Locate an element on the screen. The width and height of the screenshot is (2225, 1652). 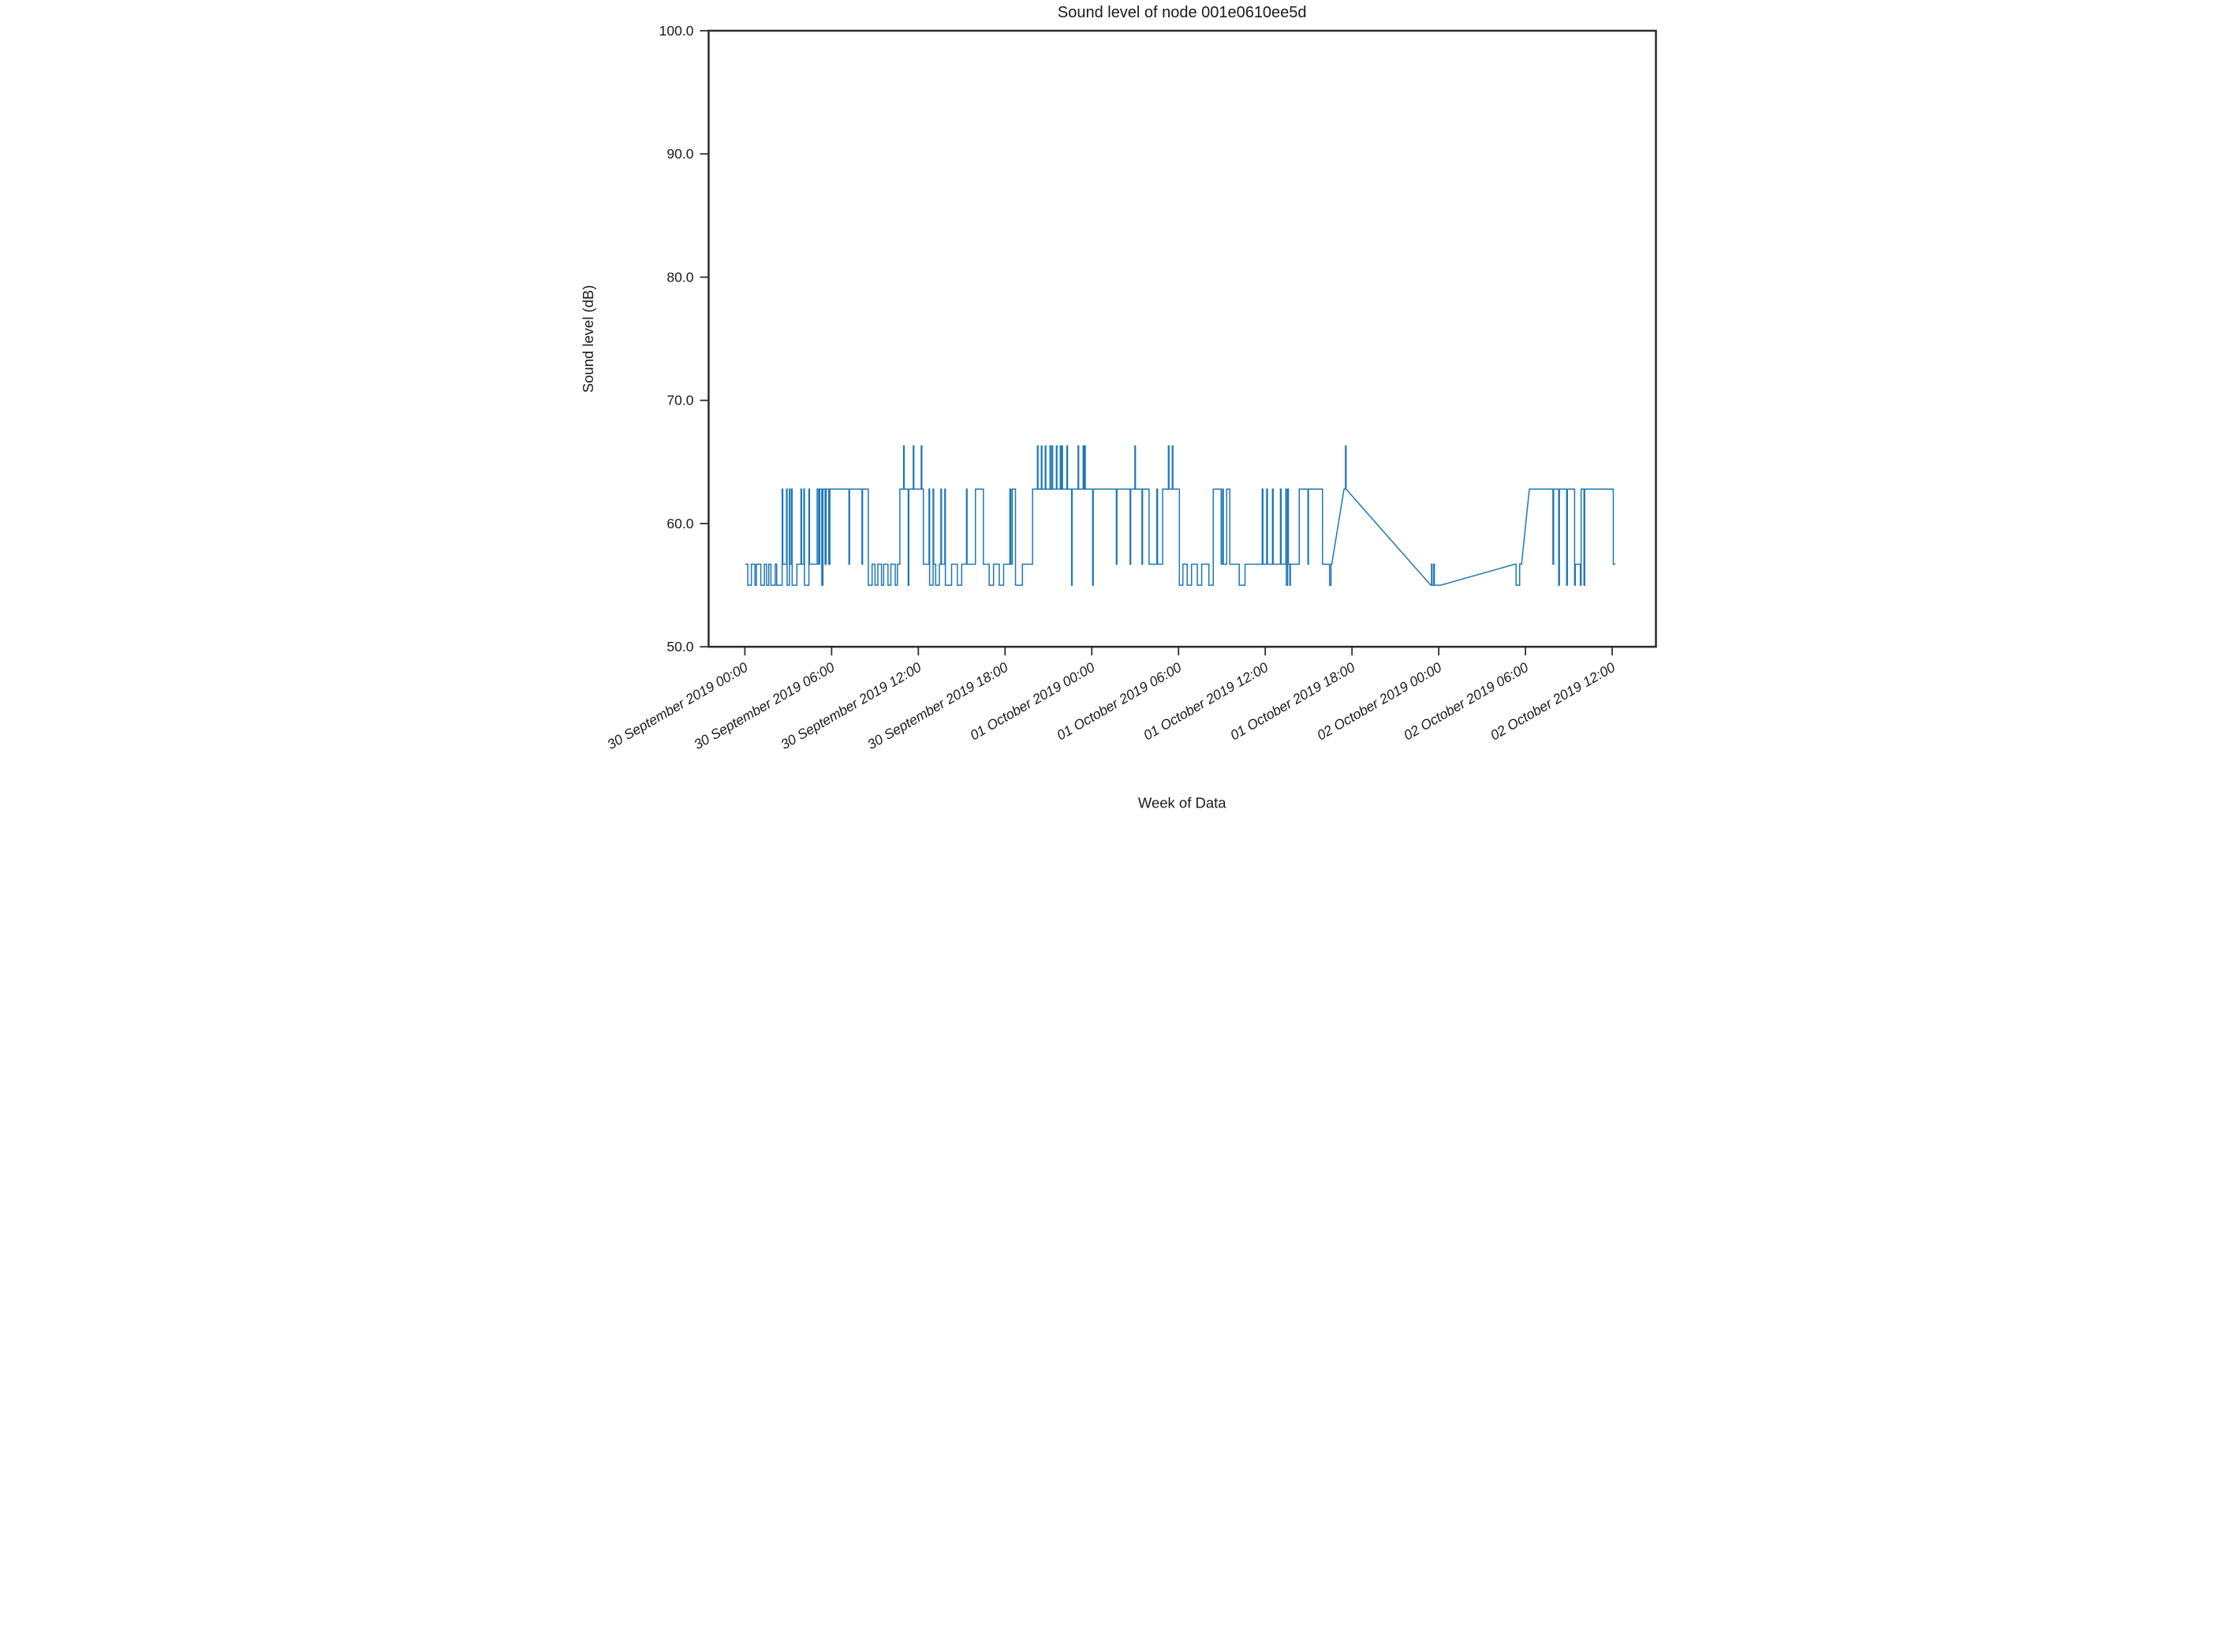
y-tick-label: 90.0 is located at coordinates (679, 154).